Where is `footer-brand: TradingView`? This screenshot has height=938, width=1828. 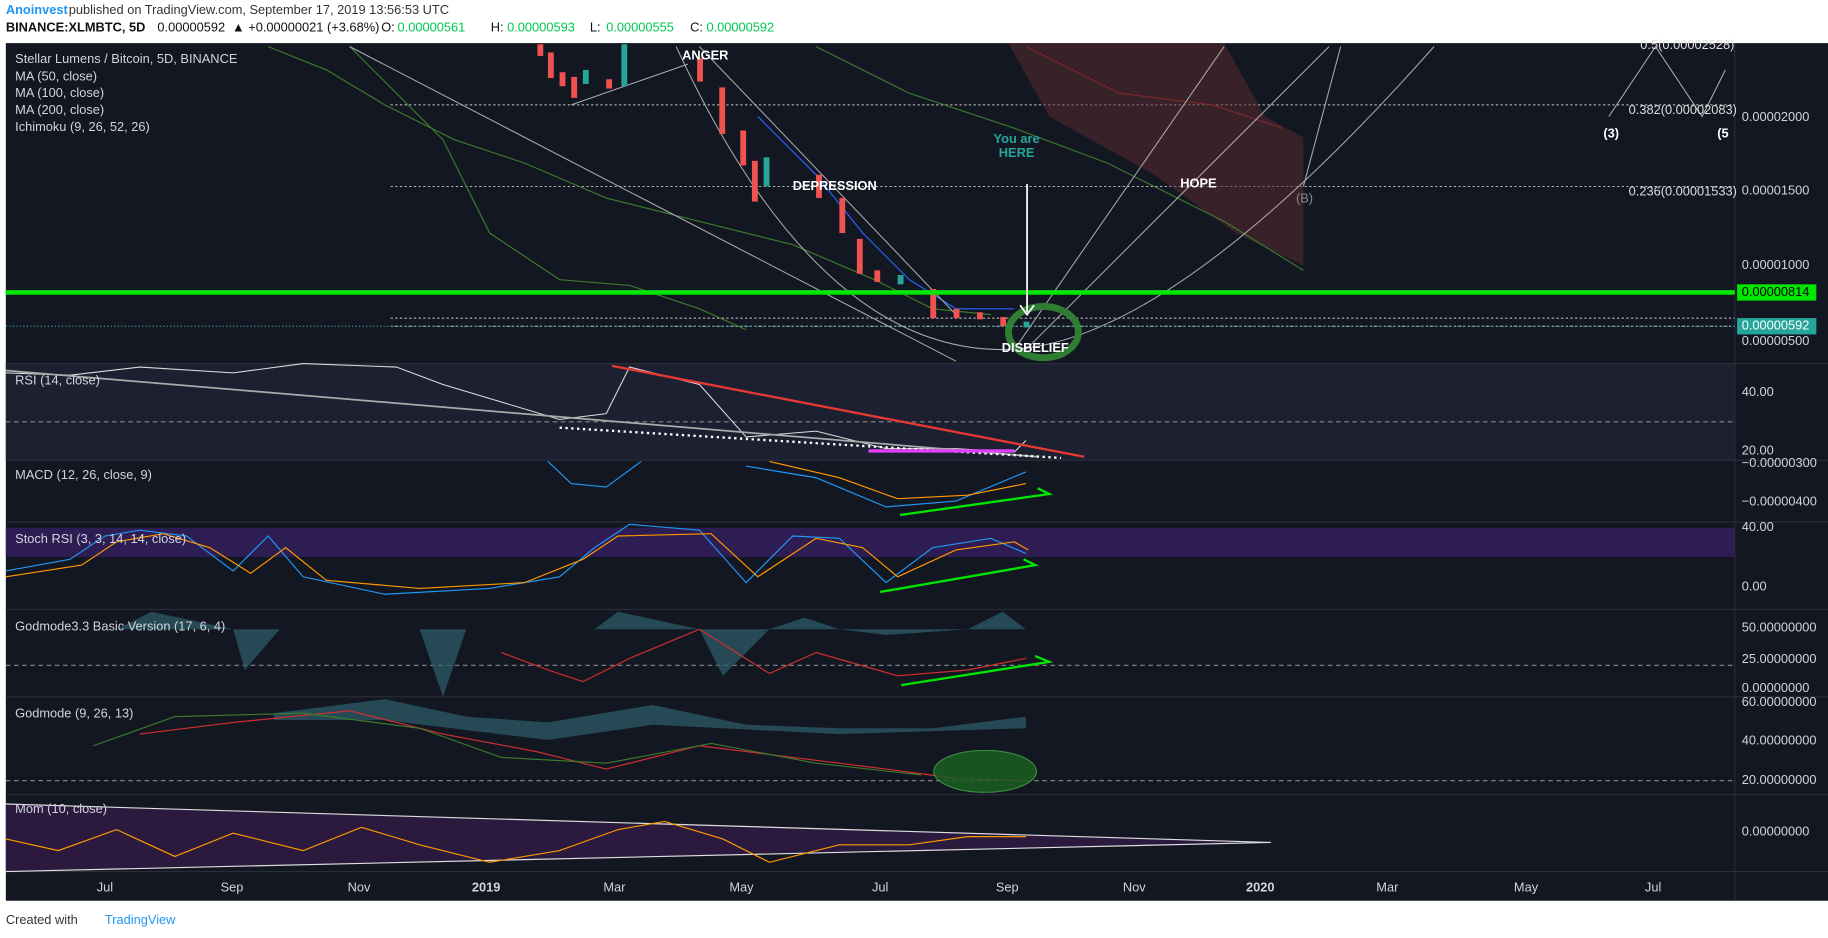
footer-brand: TradingView is located at coordinates (140, 919).